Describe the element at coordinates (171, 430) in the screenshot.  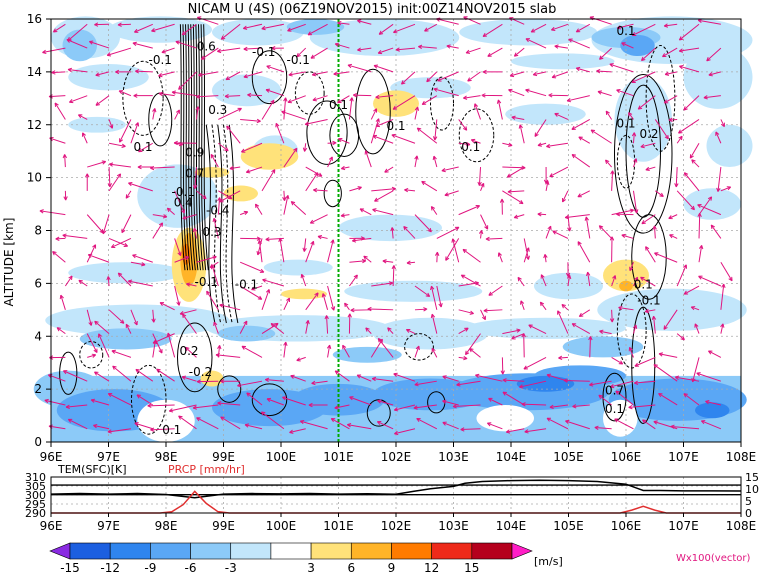
I see `contour-label-26: 0.1` at that location.